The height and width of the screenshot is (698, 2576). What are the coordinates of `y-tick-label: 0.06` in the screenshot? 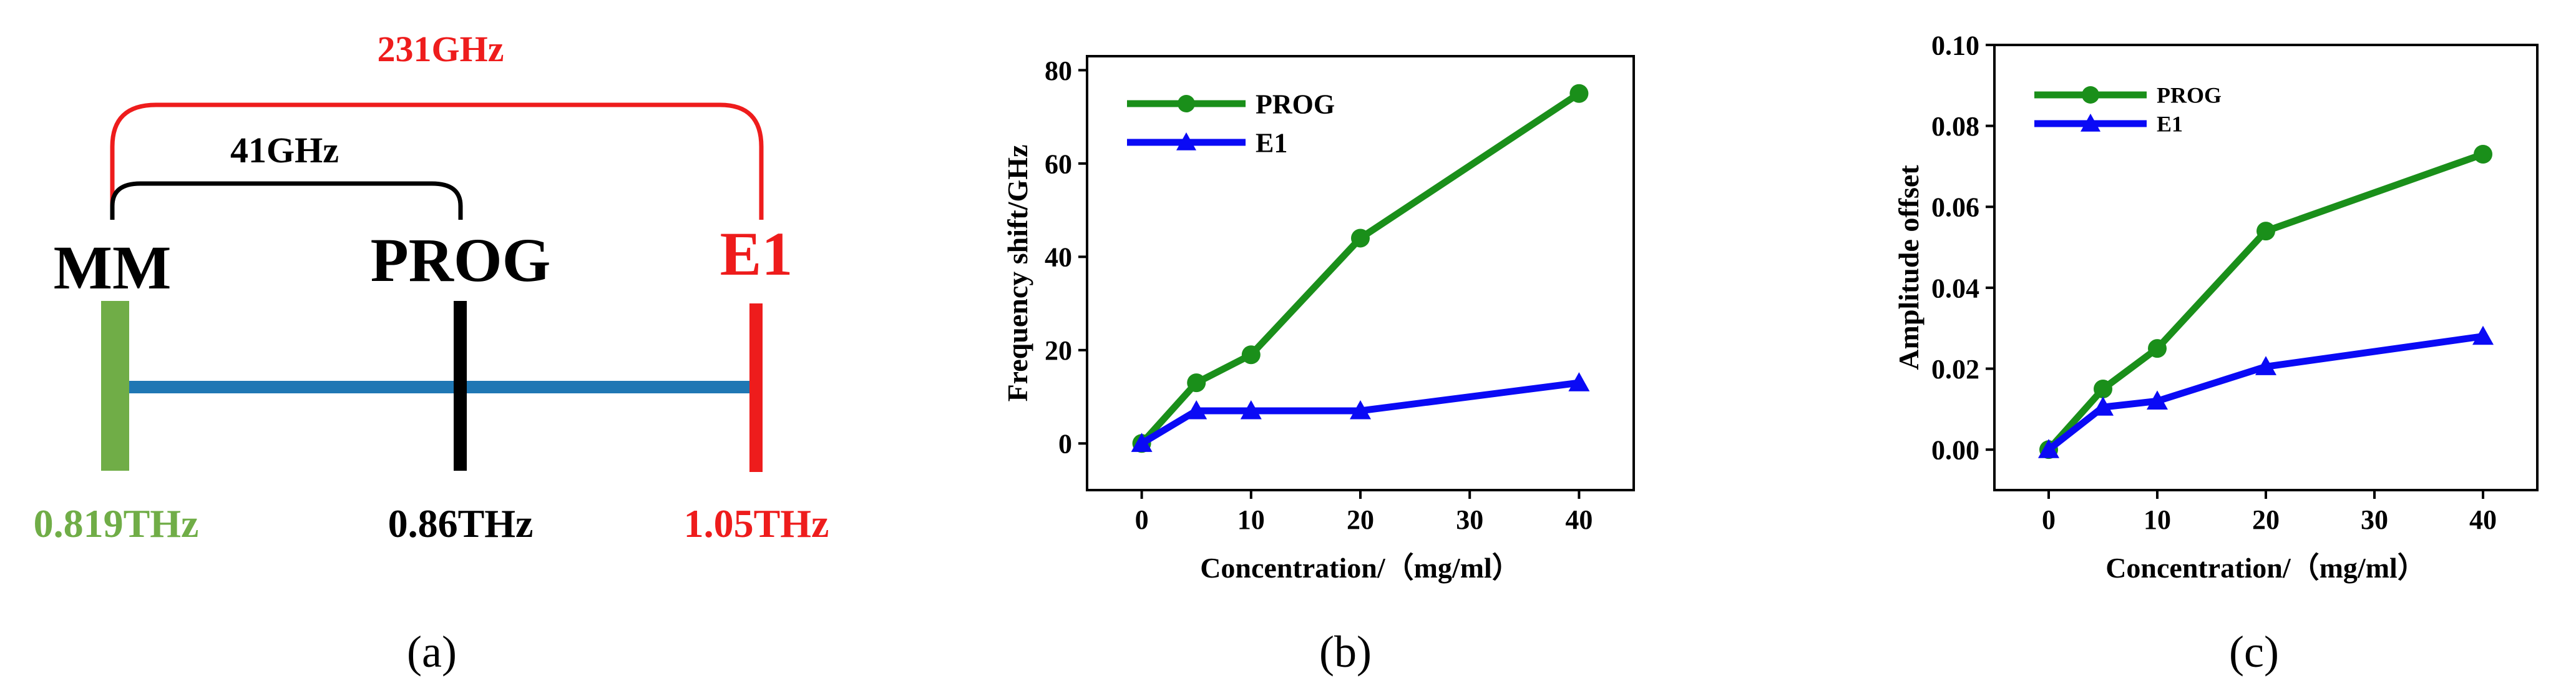 It's located at (1955, 207).